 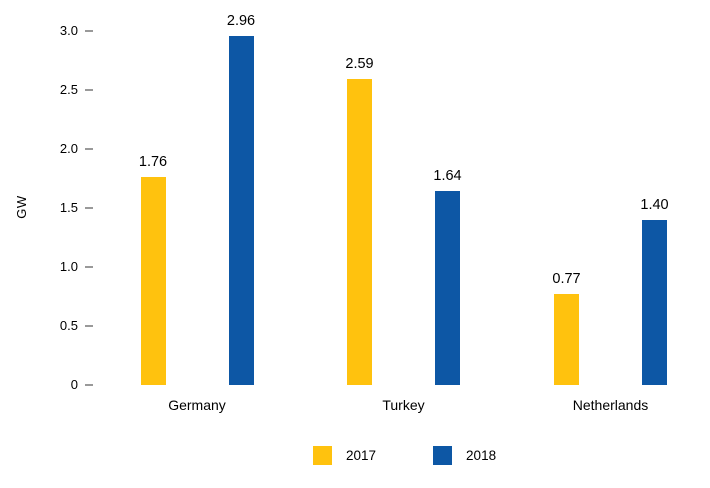 I want to click on y-tick-label: 0, so click(x=74, y=384).